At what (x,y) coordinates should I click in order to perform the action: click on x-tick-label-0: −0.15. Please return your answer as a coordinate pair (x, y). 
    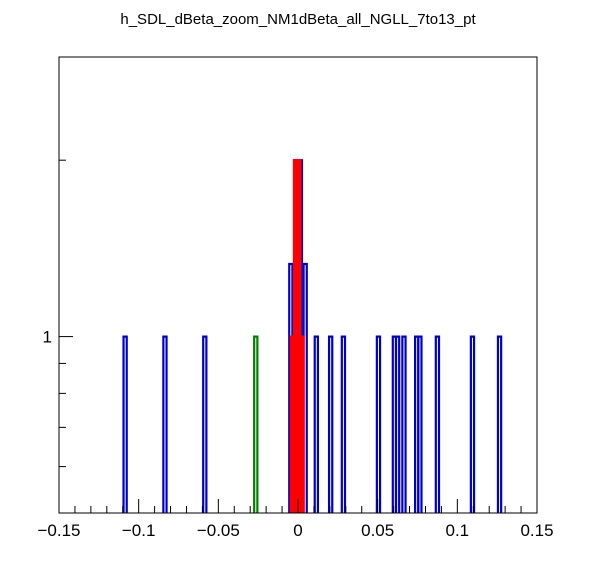
    Looking at the image, I should click on (58, 530).